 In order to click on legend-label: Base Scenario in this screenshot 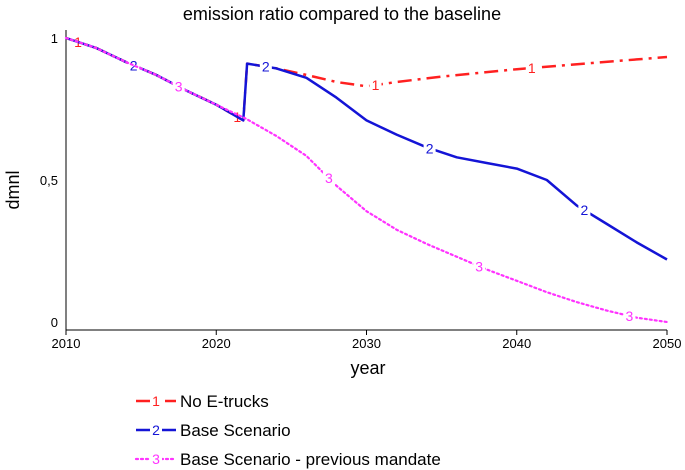, I will do `click(235, 430)`.